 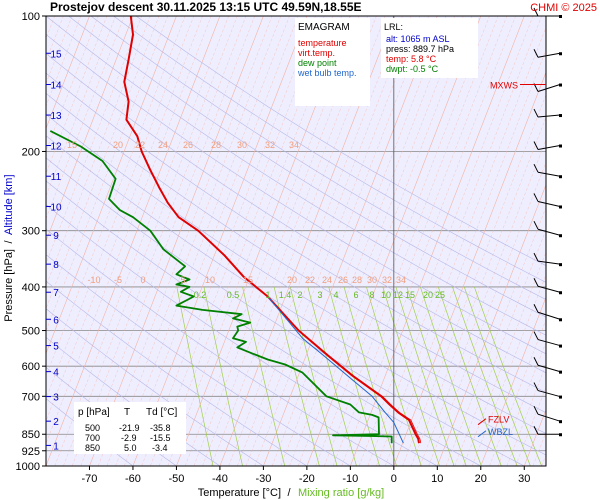 I want to click on mixing-ratio-label: 8, so click(x=371, y=295).